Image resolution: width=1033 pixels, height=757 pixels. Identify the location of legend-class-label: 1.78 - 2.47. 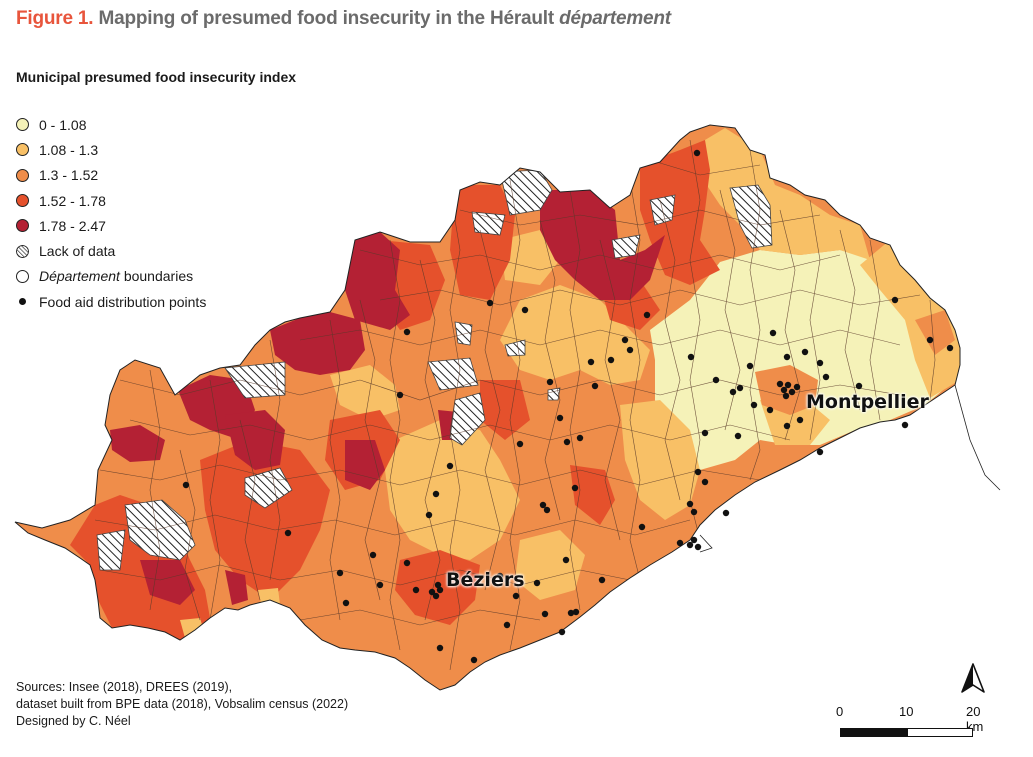
(72, 225).